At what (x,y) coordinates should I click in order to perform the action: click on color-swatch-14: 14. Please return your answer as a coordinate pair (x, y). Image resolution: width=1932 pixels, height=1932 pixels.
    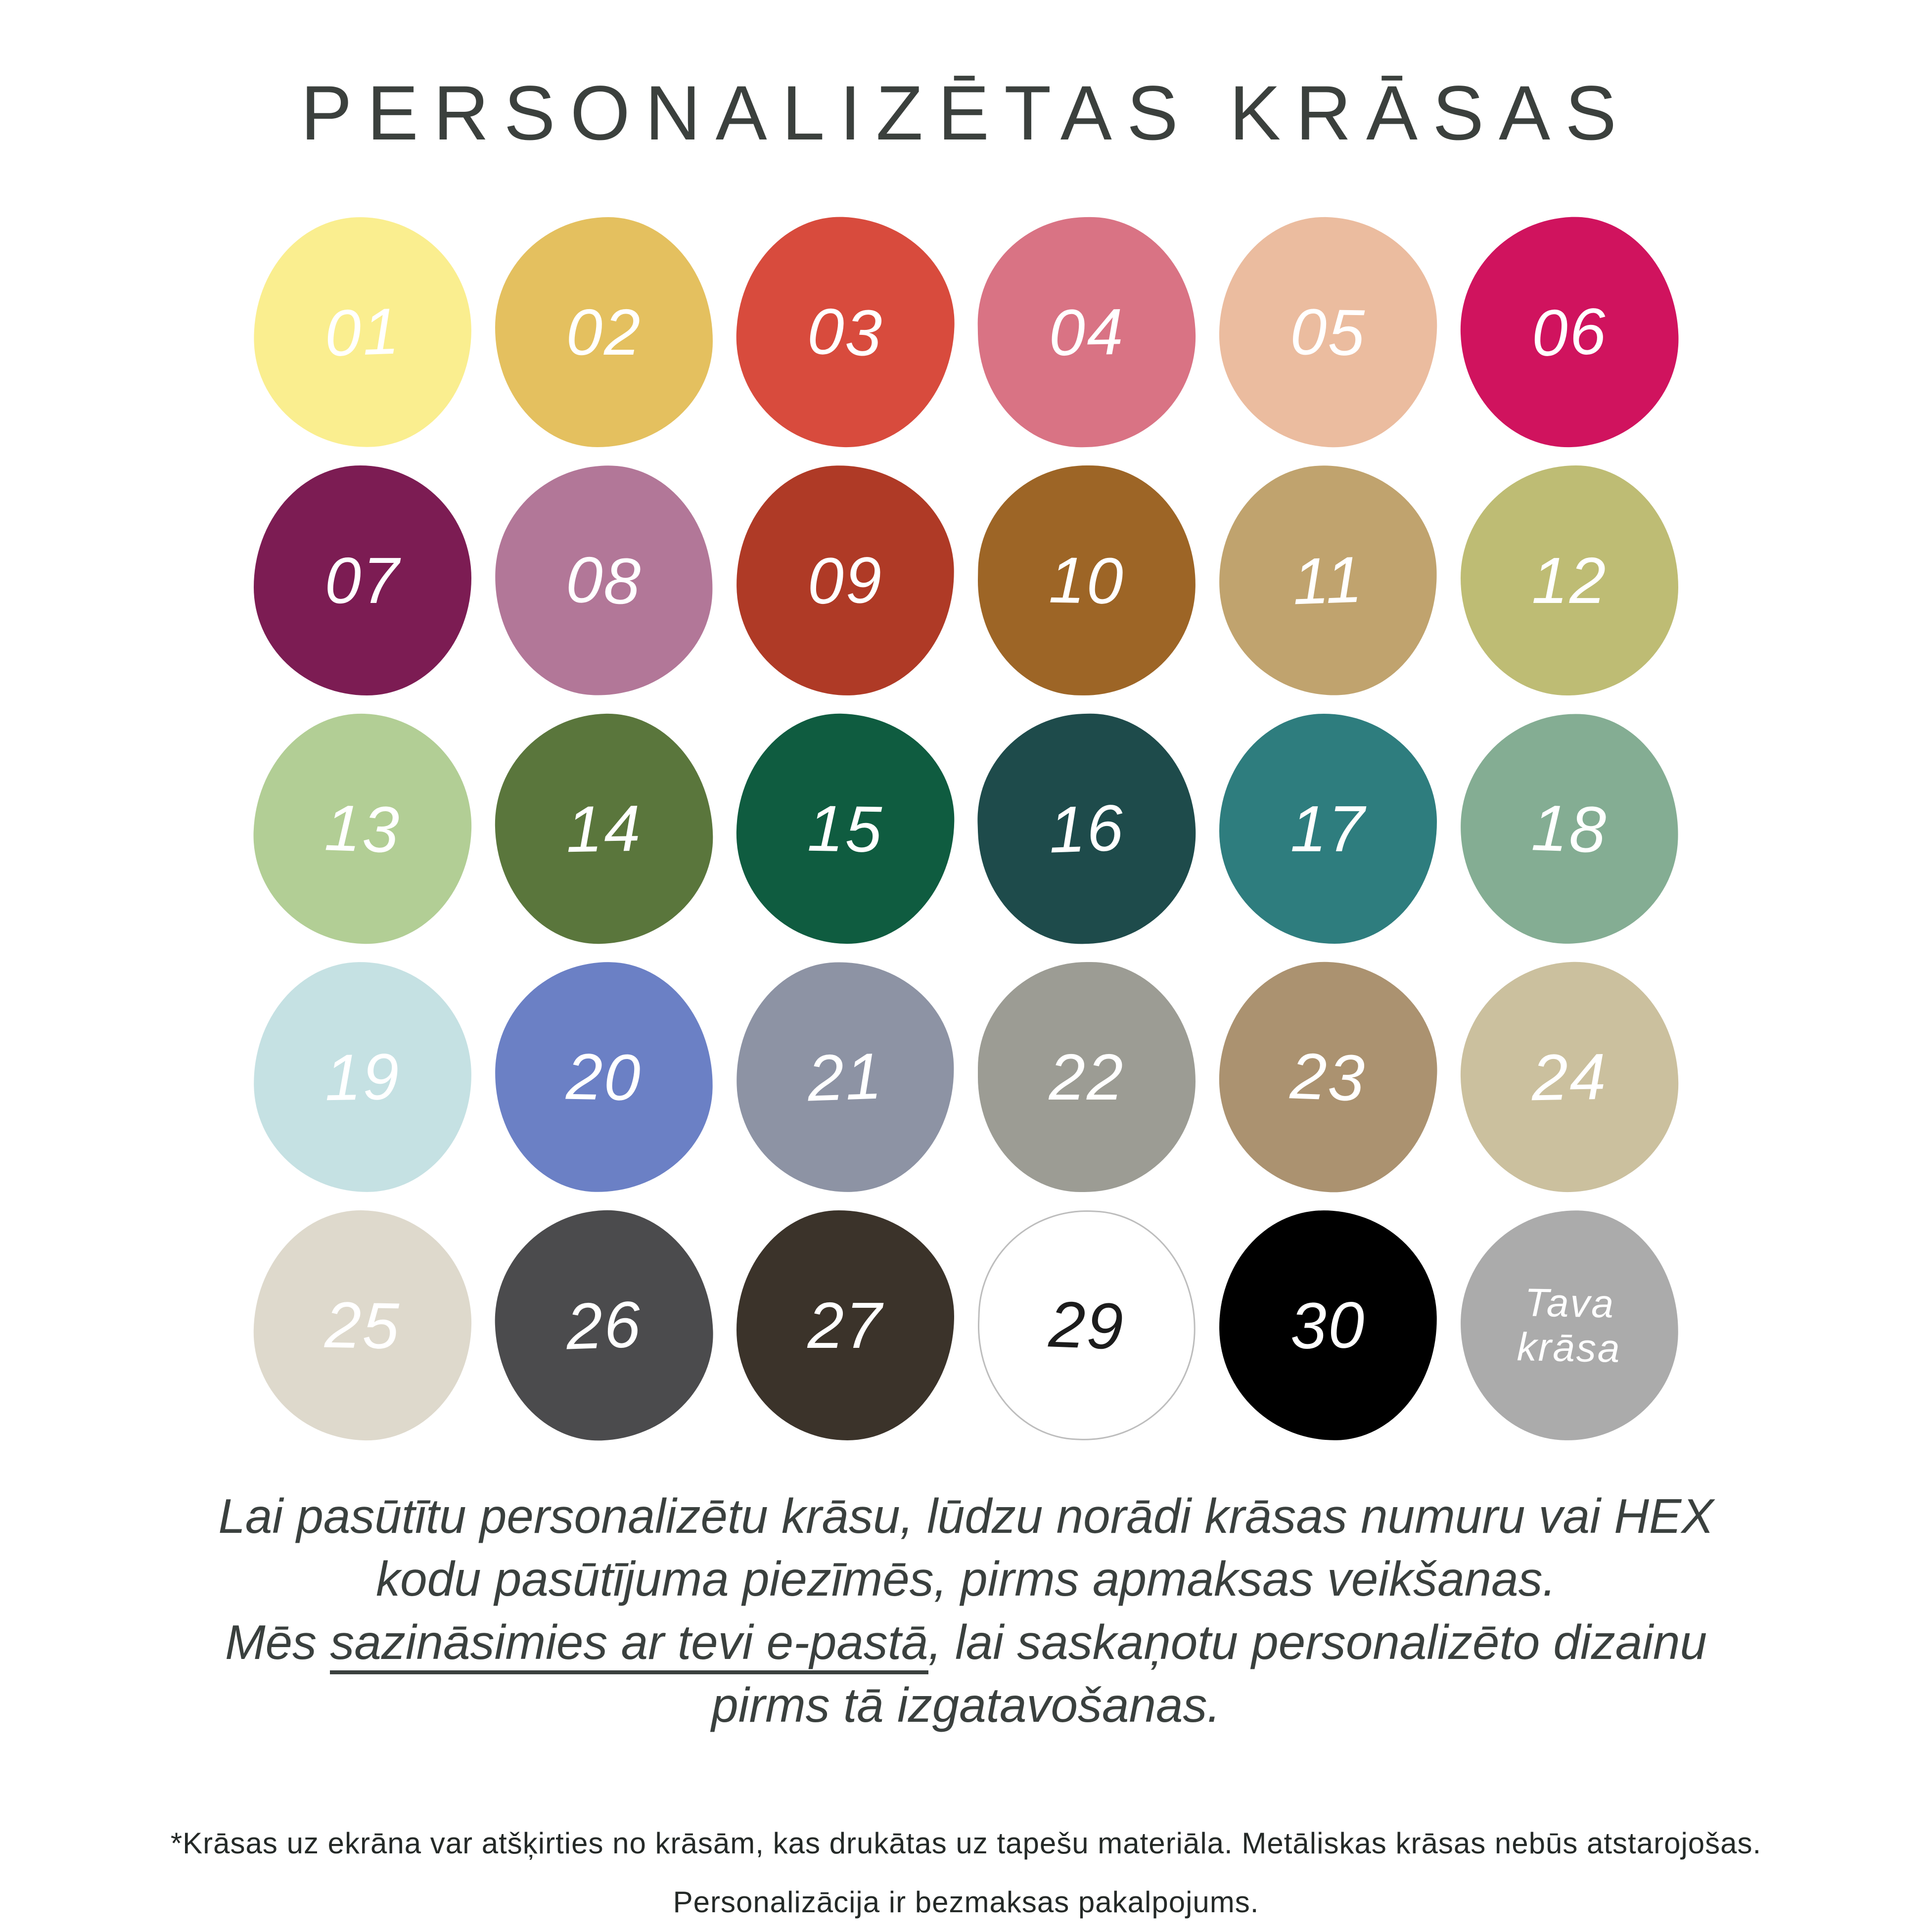
    Looking at the image, I should click on (604, 829).